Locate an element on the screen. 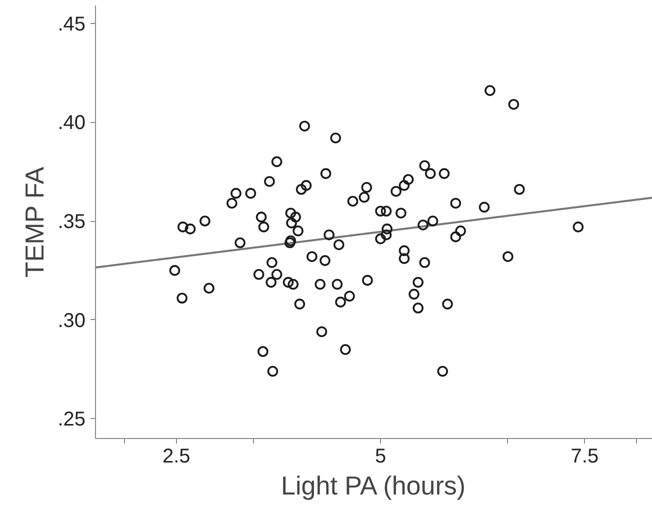  y-tick-label: .35 is located at coordinates (72, 222).